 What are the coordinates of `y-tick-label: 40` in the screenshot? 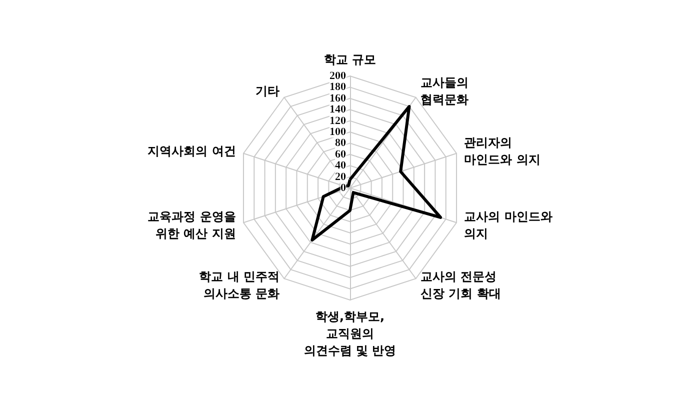 It's located at (340, 166).